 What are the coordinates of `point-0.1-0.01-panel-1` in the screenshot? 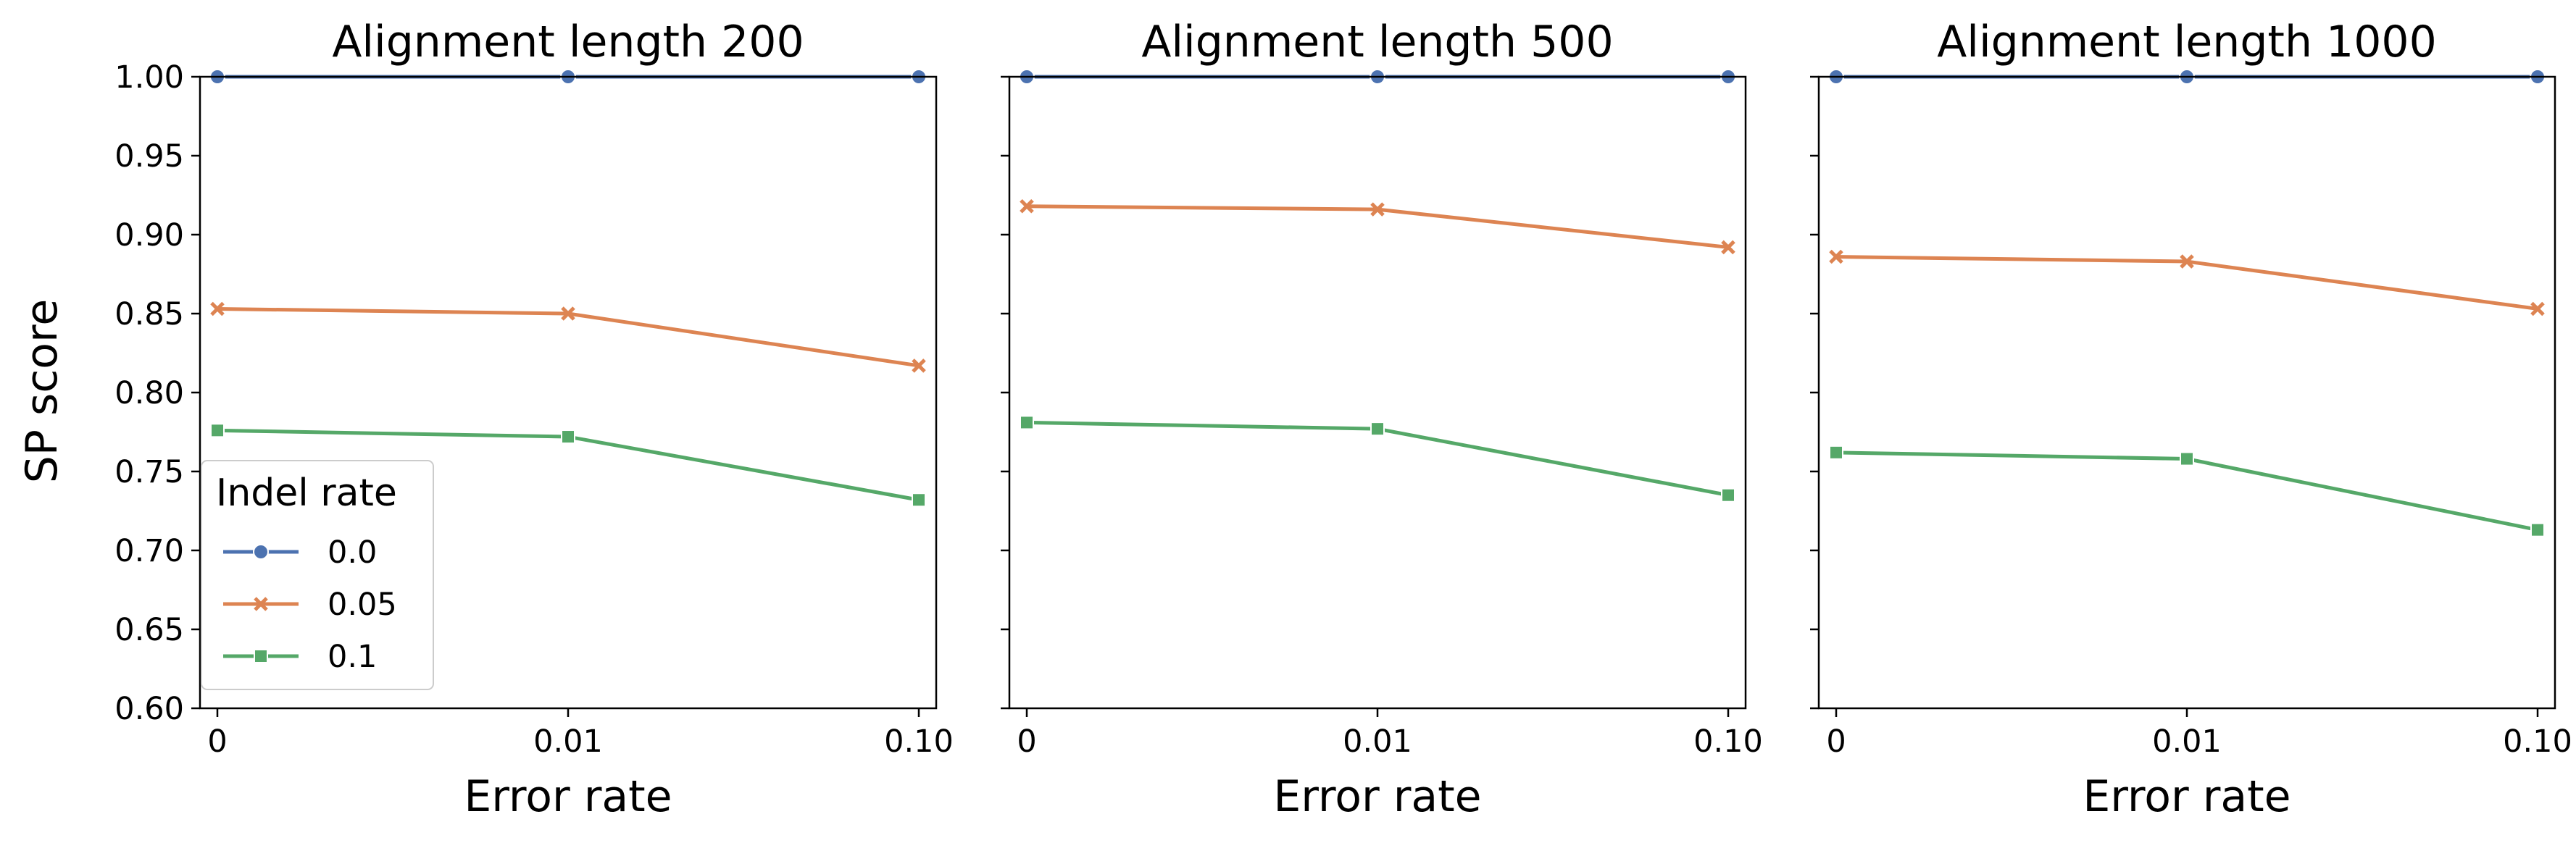 It's located at (568, 437).